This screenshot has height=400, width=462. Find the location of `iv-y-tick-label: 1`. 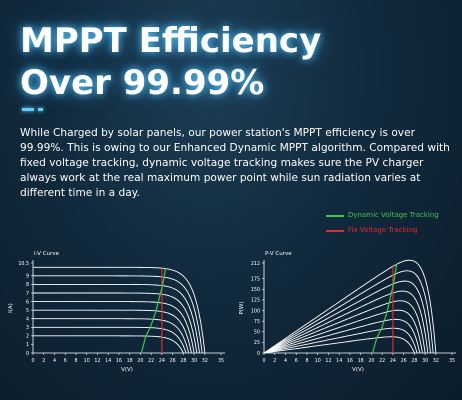

iv-y-tick-label: 1 is located at coordinates (27, 345).